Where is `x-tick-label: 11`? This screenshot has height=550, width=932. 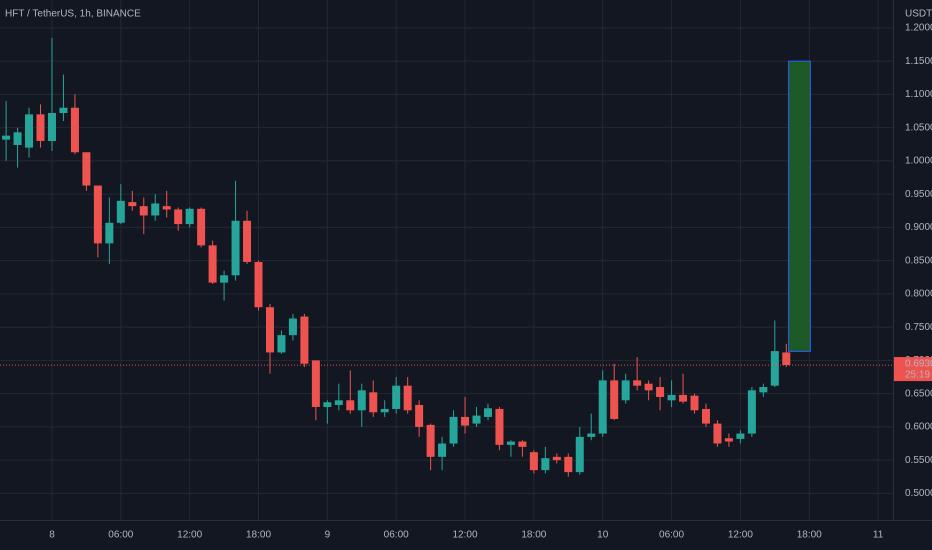 x-tick-label: 11 is located at coordinates (878, 535).